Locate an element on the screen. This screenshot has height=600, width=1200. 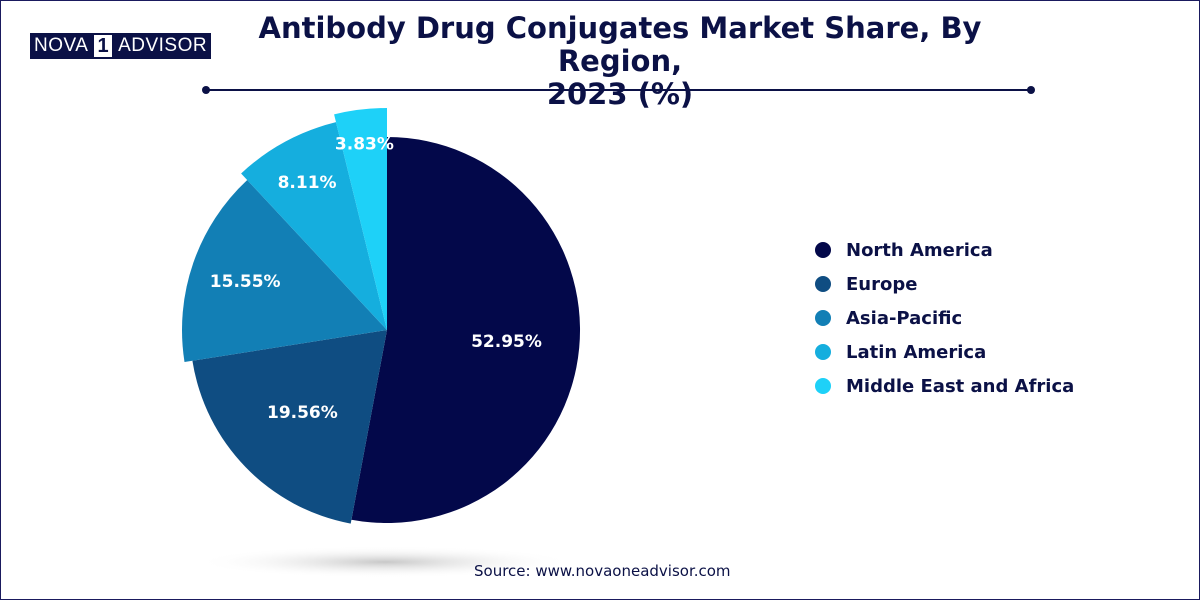
slice-label-latin-america: 8.11% is located at coordinates (307, 183).